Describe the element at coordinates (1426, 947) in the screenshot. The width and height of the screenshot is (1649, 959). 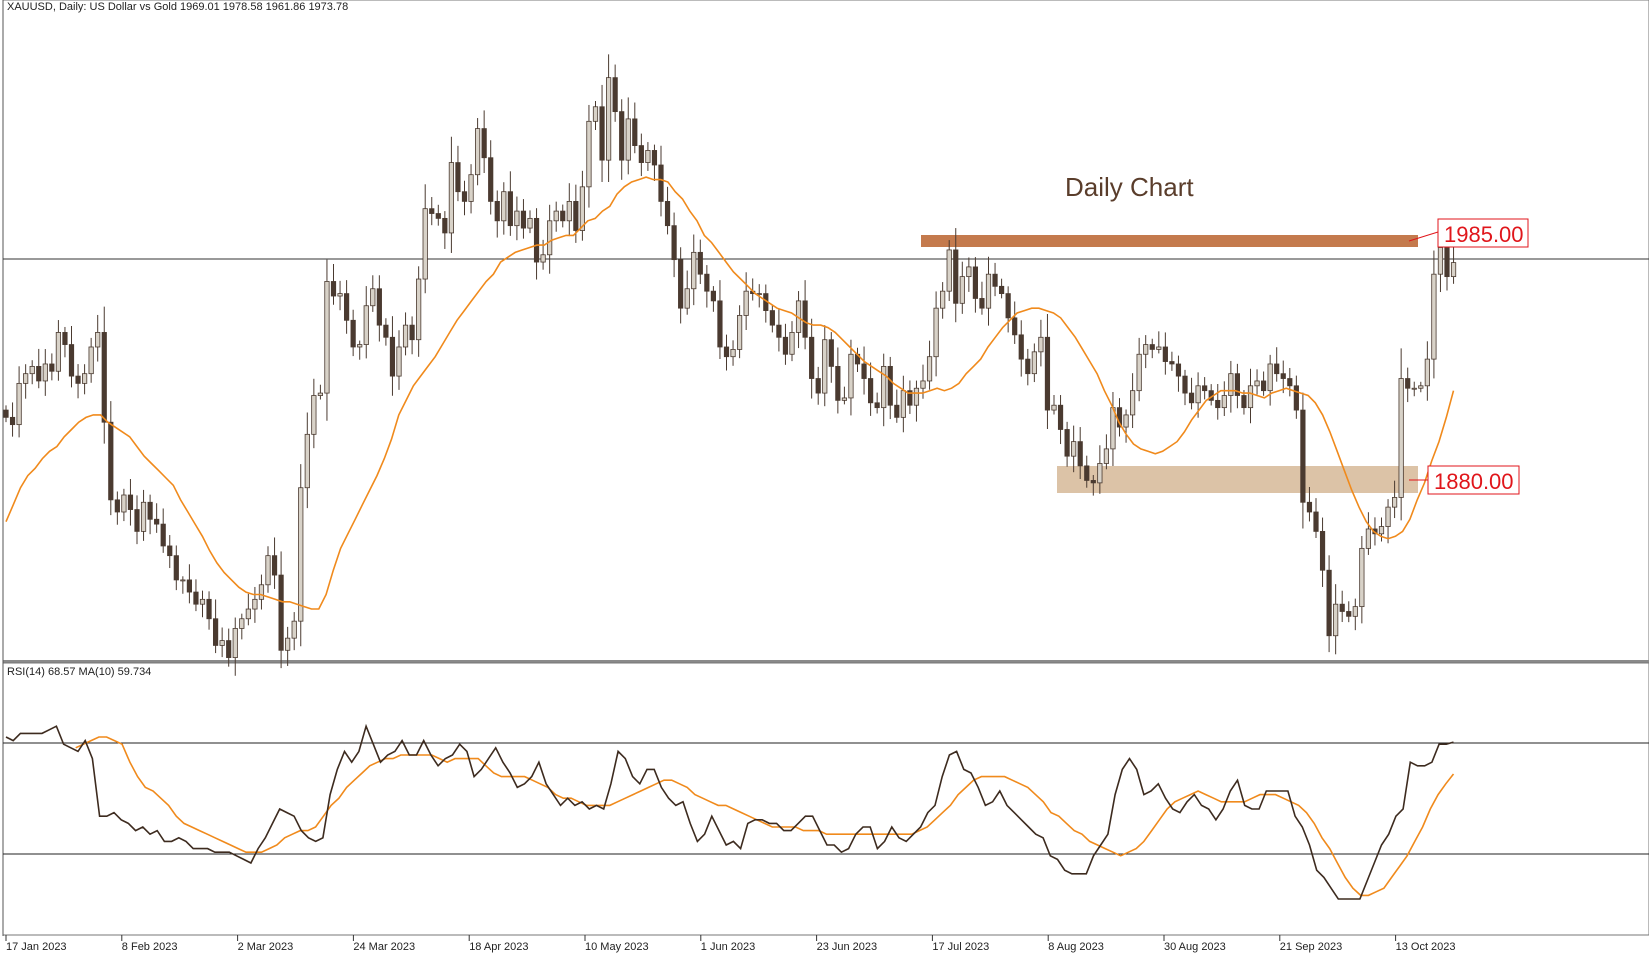
I see `x-tick-label: 13 Oct 2023` at that location.